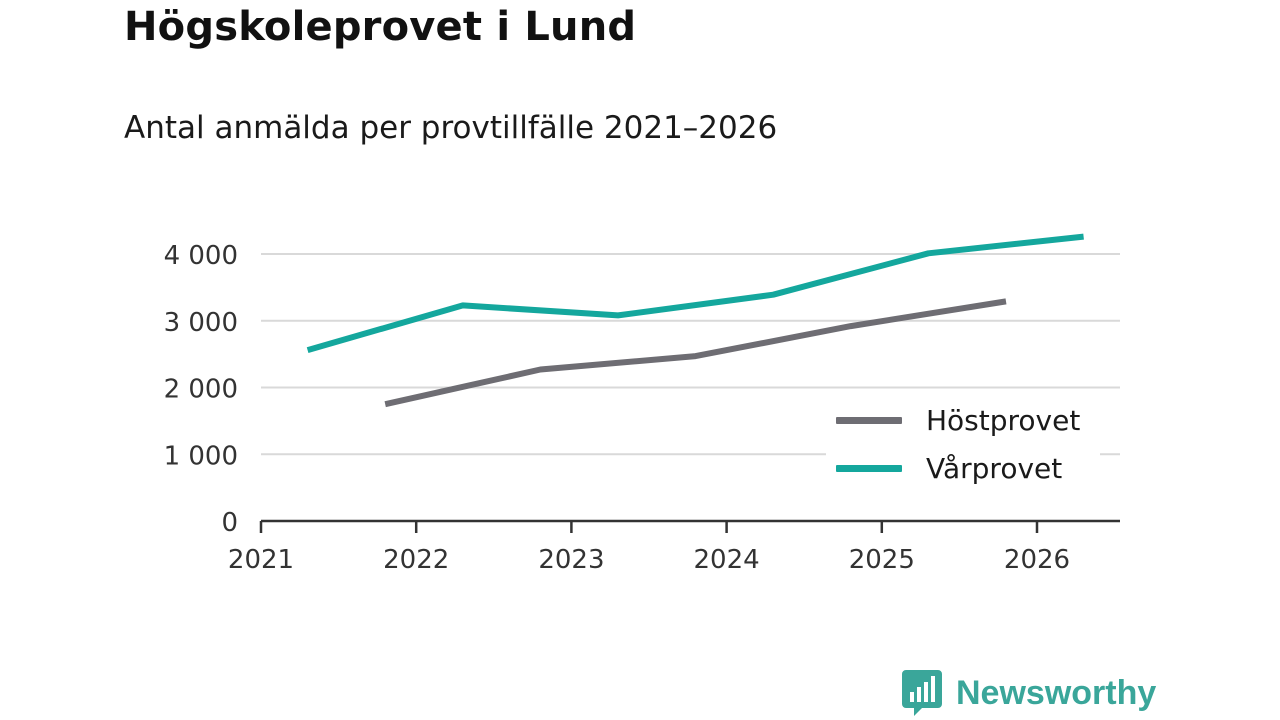 Image resolution: width=1280 pixels, height=720 pixels. I want to click on y-tick-label-4000: 4 000, so click(201, 256).